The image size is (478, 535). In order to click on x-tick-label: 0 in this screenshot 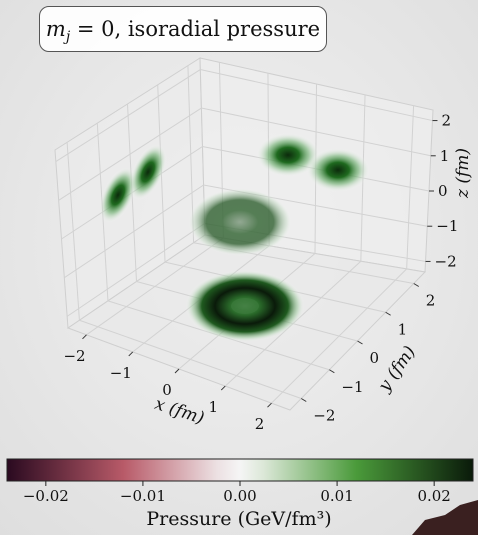, I will do `click(167, 390)`.